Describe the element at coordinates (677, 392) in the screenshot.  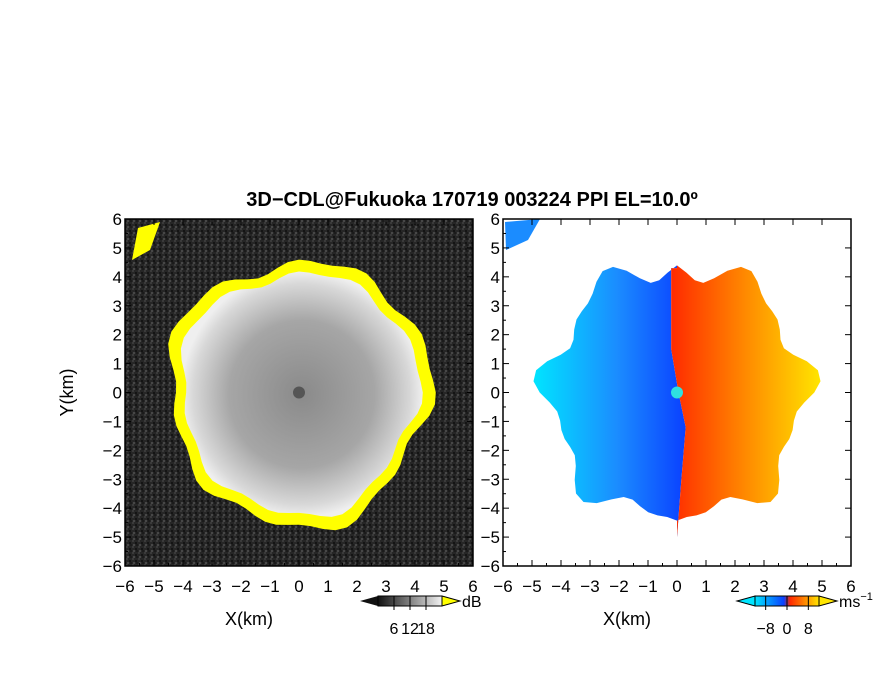
I see `radar-site-marker-velocity` at that location.